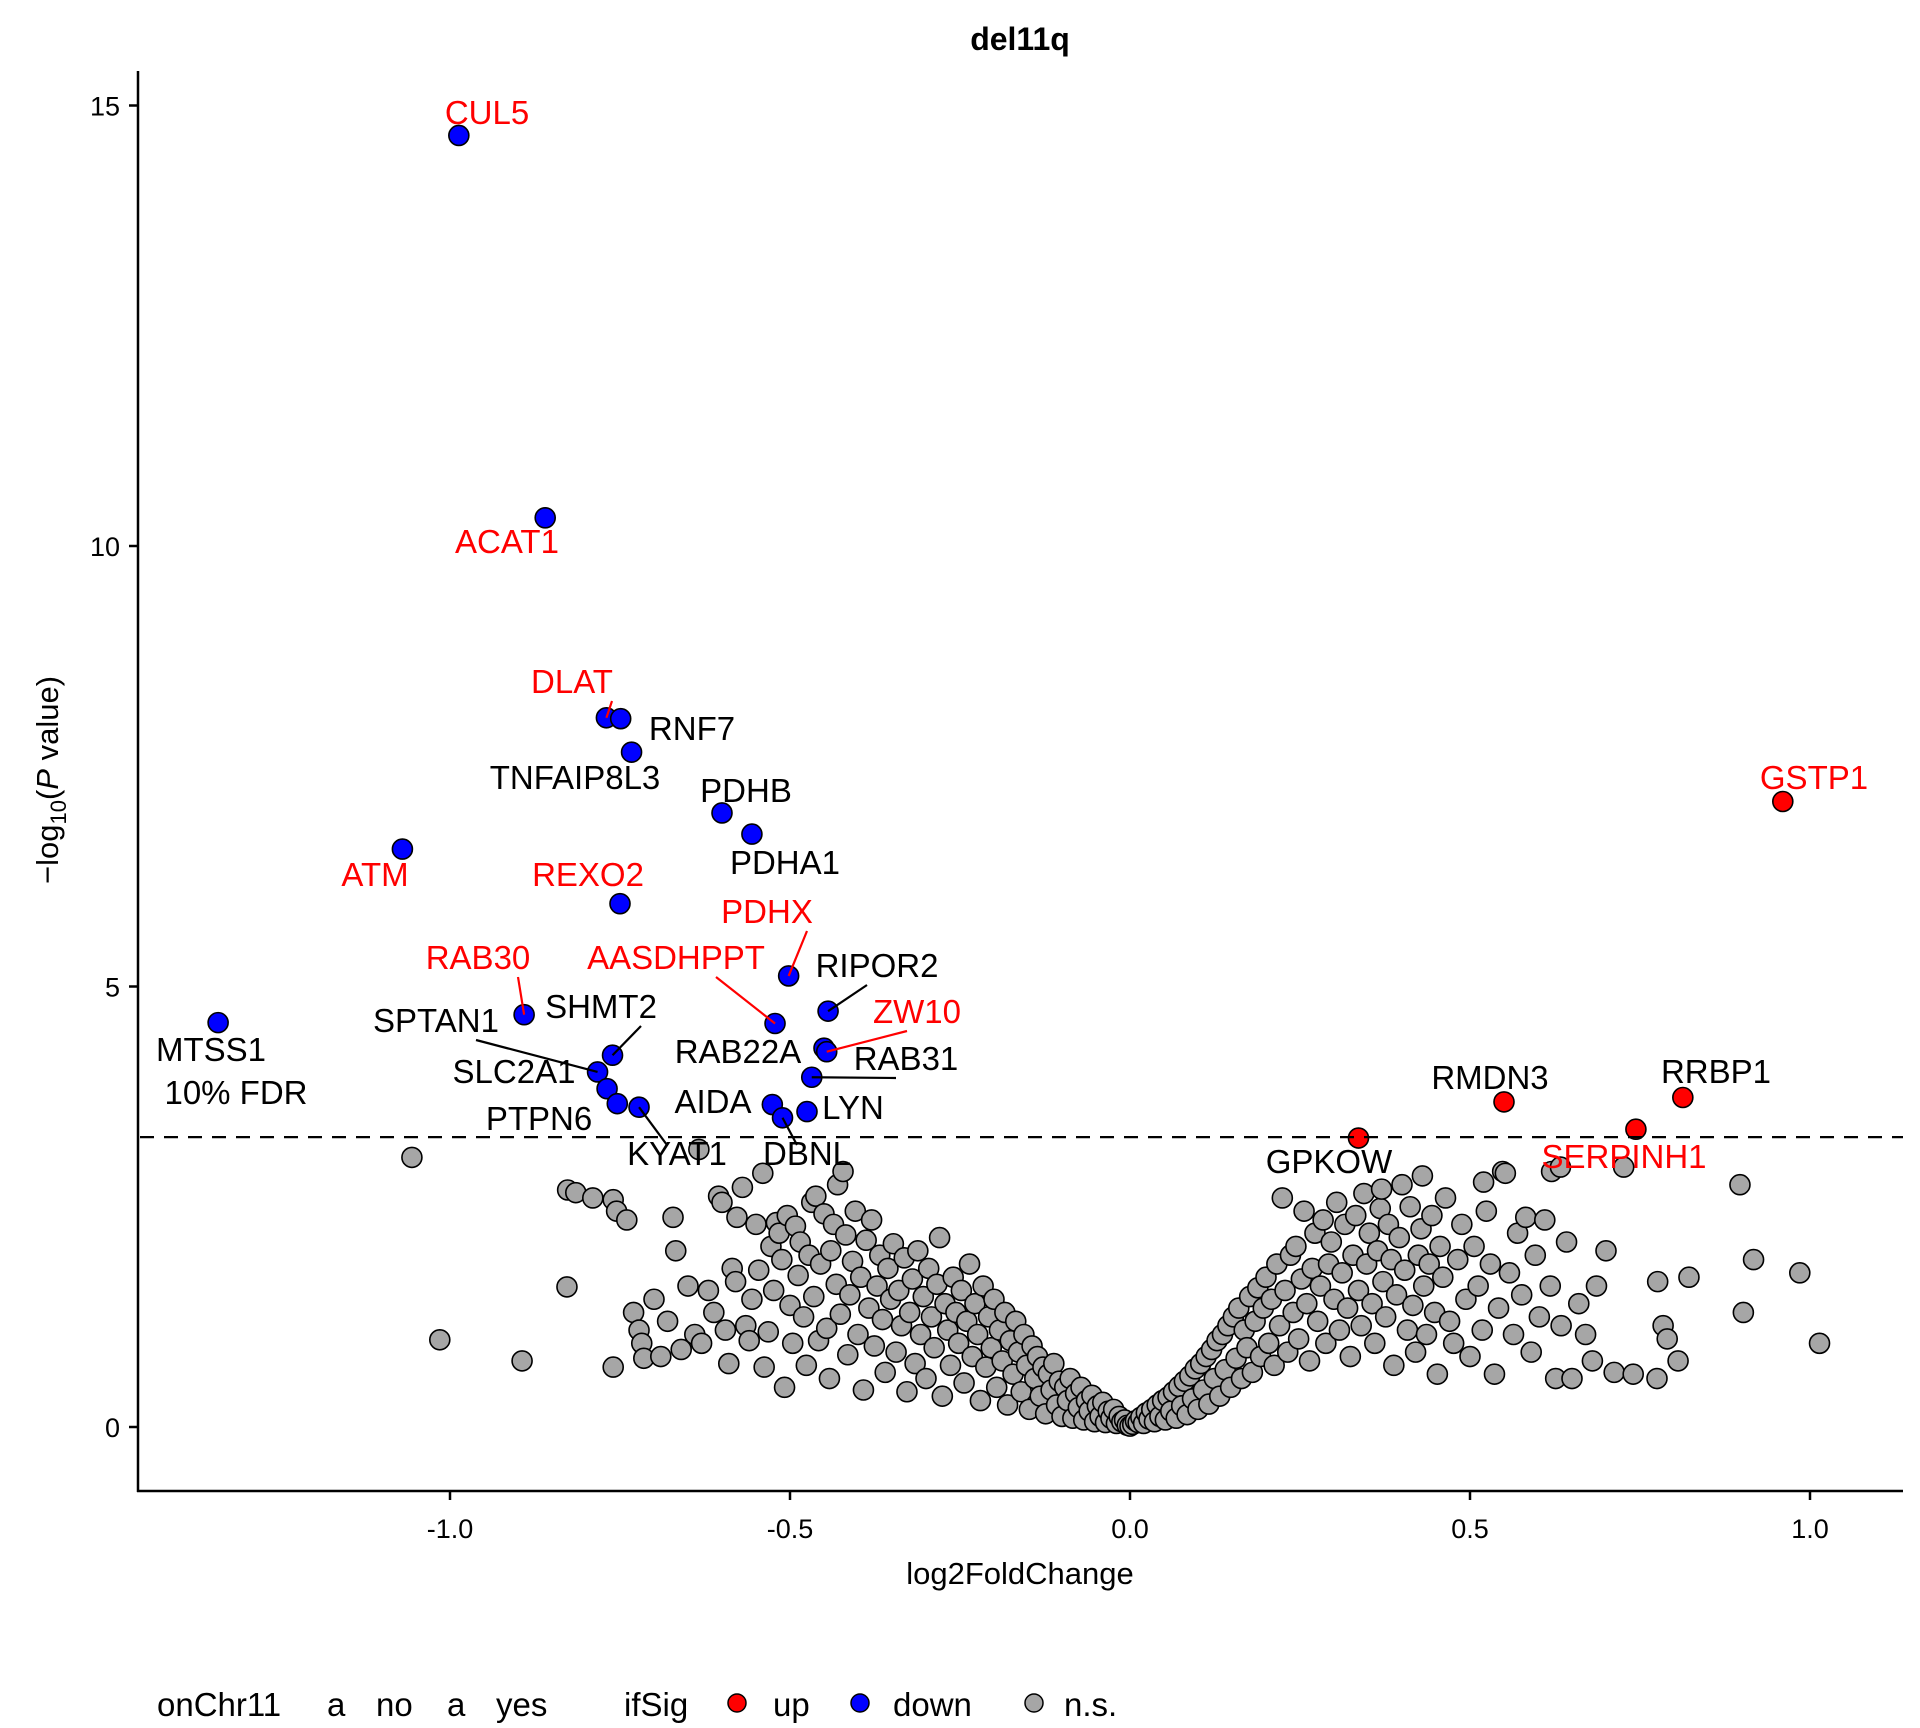 This screenshot has height=1728, width=1920. What do you see at coordinates (1783, 801) in the screenshot?
I see `point-gstp1` at bounding box center [1783, 801].